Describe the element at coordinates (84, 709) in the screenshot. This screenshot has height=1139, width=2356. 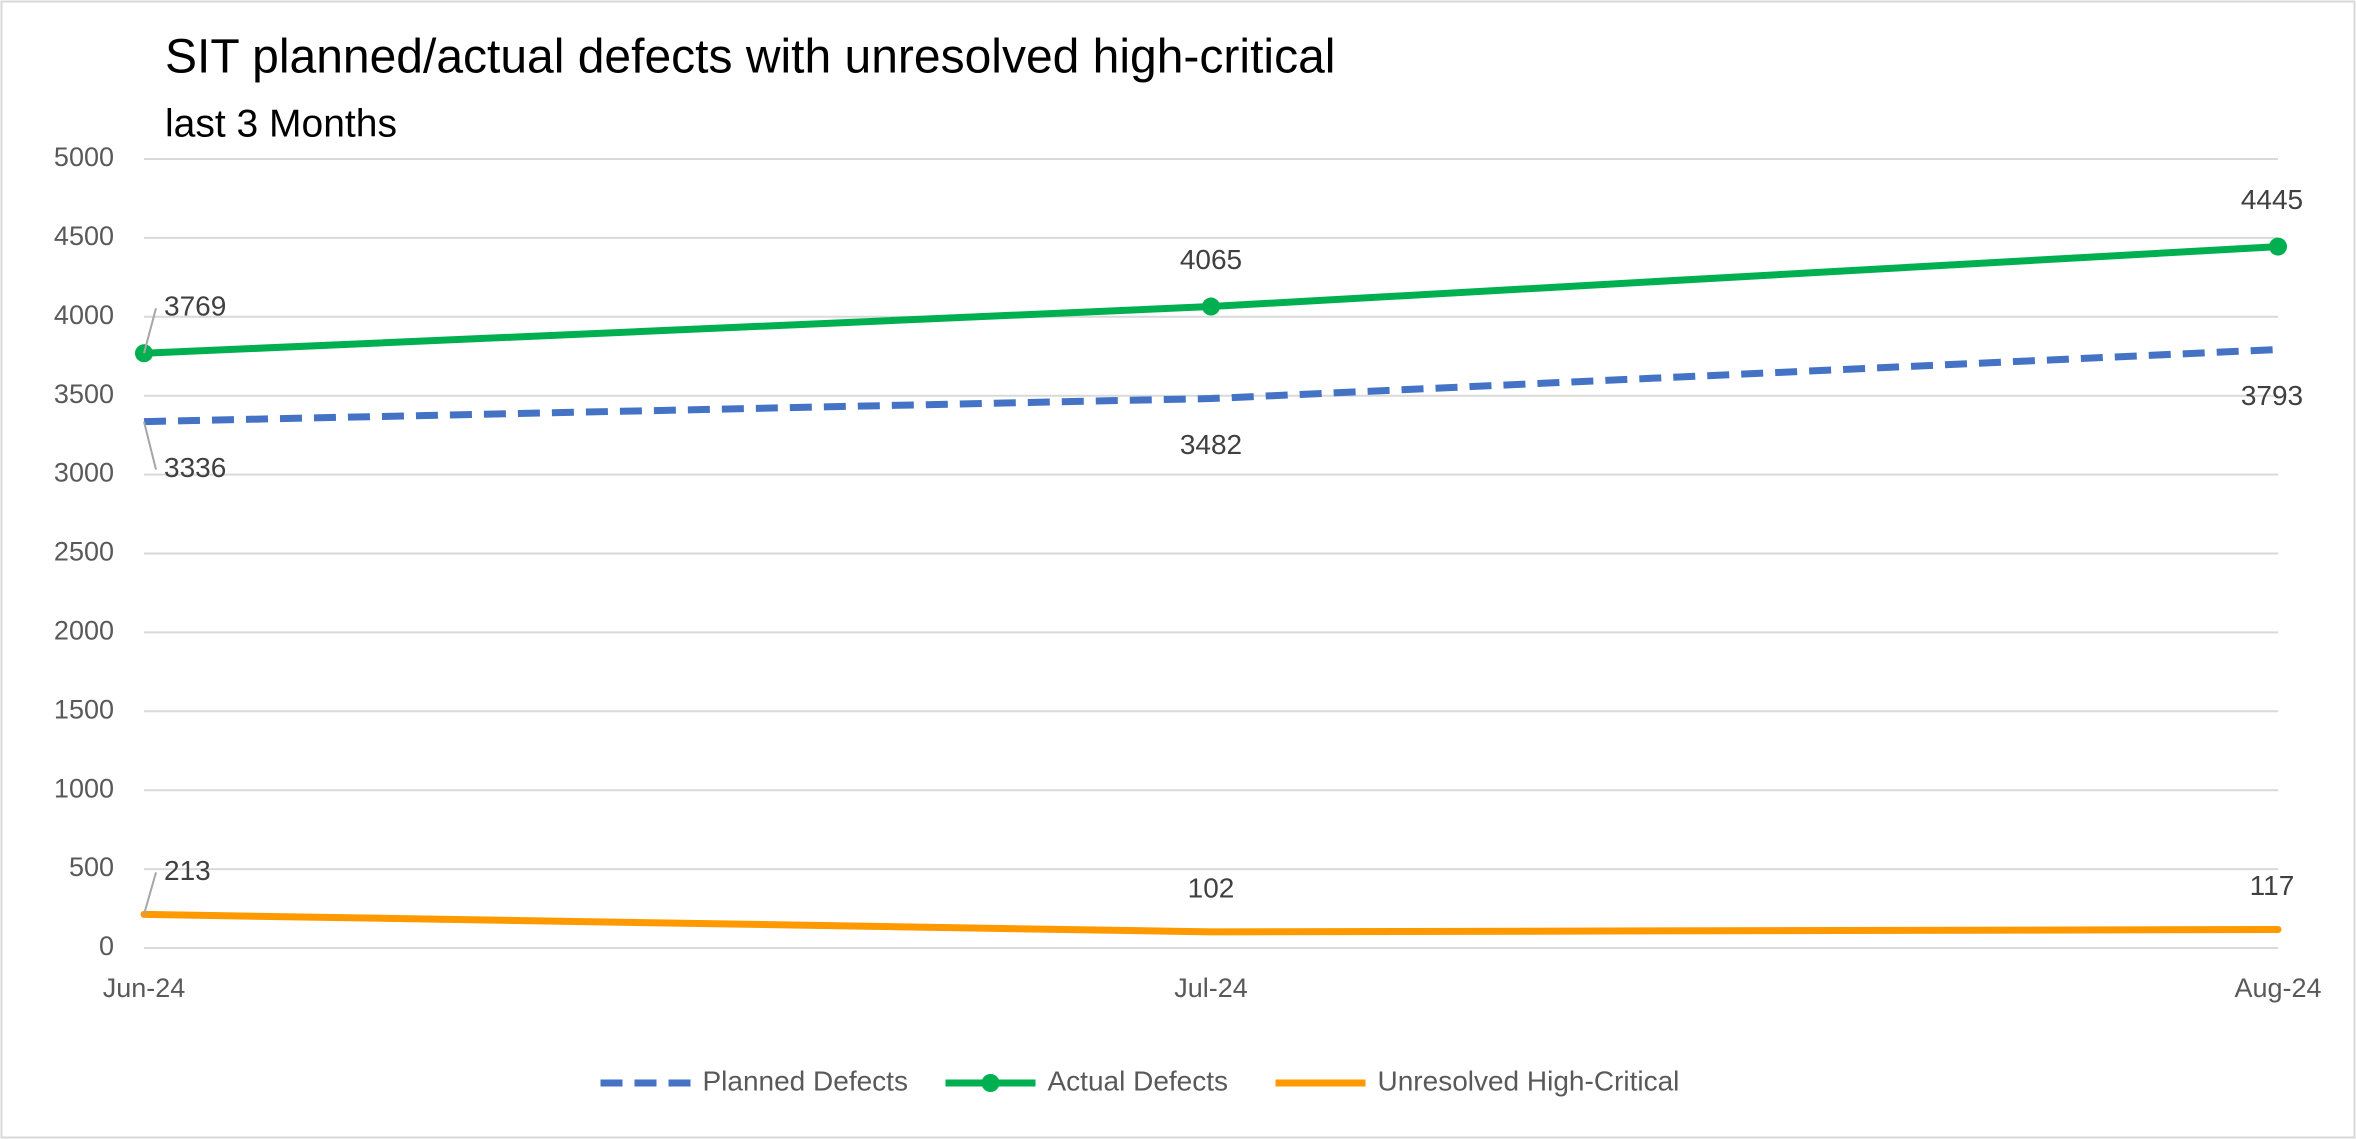
I see `y-tick-label: 1500` at that location.